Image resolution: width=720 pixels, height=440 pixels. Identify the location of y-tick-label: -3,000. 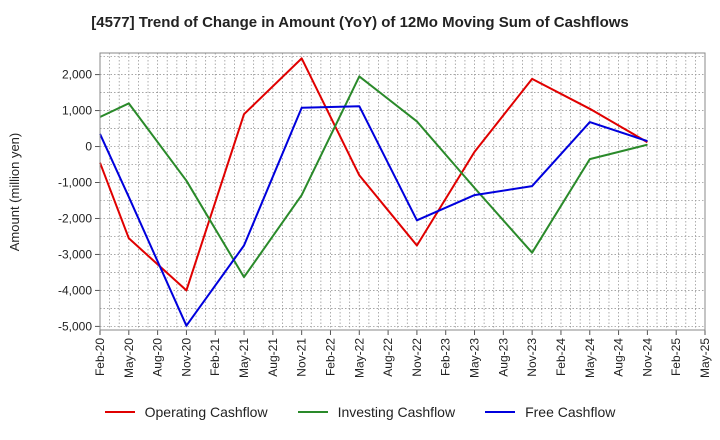
(75, 254).